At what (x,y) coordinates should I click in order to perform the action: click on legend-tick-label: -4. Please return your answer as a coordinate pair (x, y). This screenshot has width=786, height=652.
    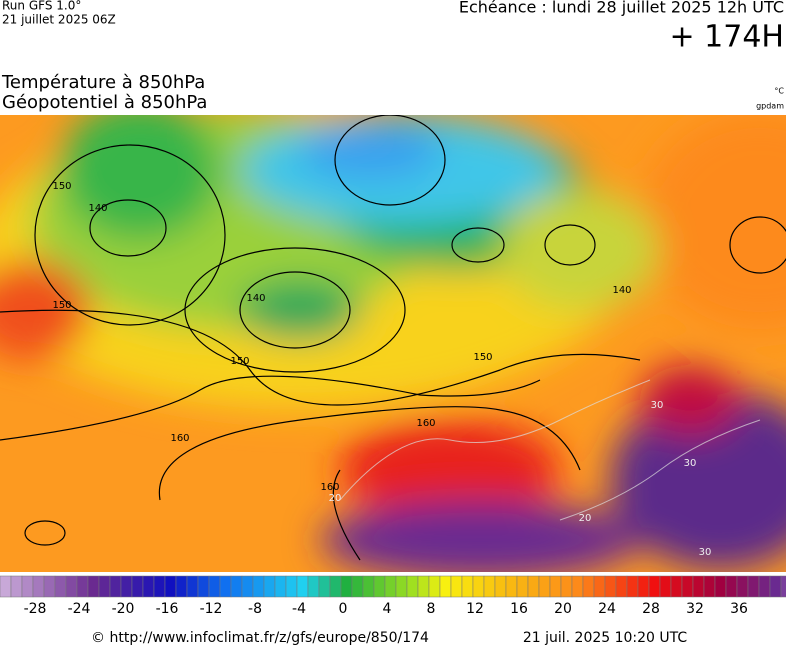
    Looking at the image, I should click on (299, 609).